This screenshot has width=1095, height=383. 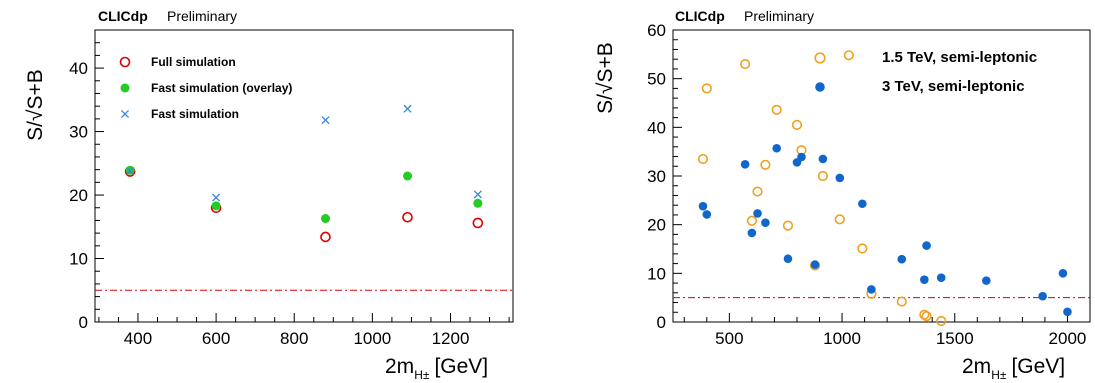 What do you see at coordinates (959, 57) in the screenshot?
I see `legend-label: 1.5 TeV, semi-leptonic` at bounding box center [959, 57].